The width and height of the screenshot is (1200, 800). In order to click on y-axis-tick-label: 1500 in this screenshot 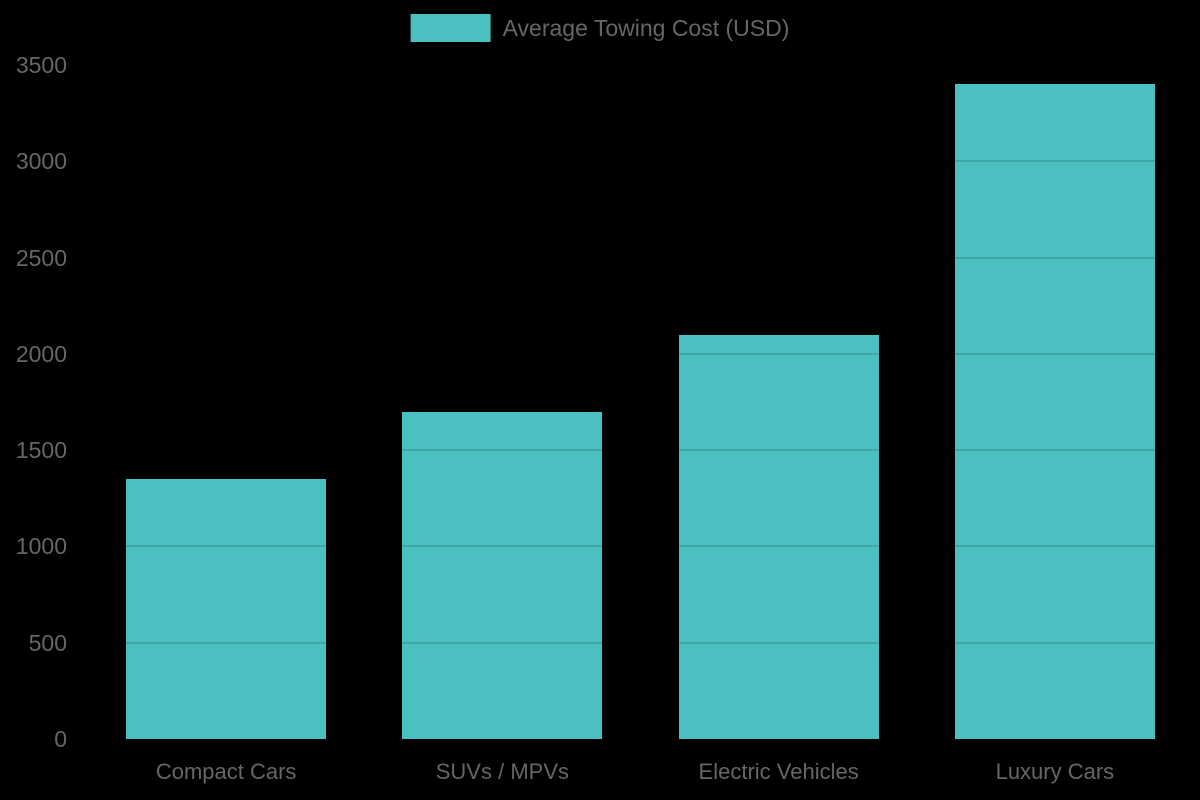, I will do `click(41, 450)`.